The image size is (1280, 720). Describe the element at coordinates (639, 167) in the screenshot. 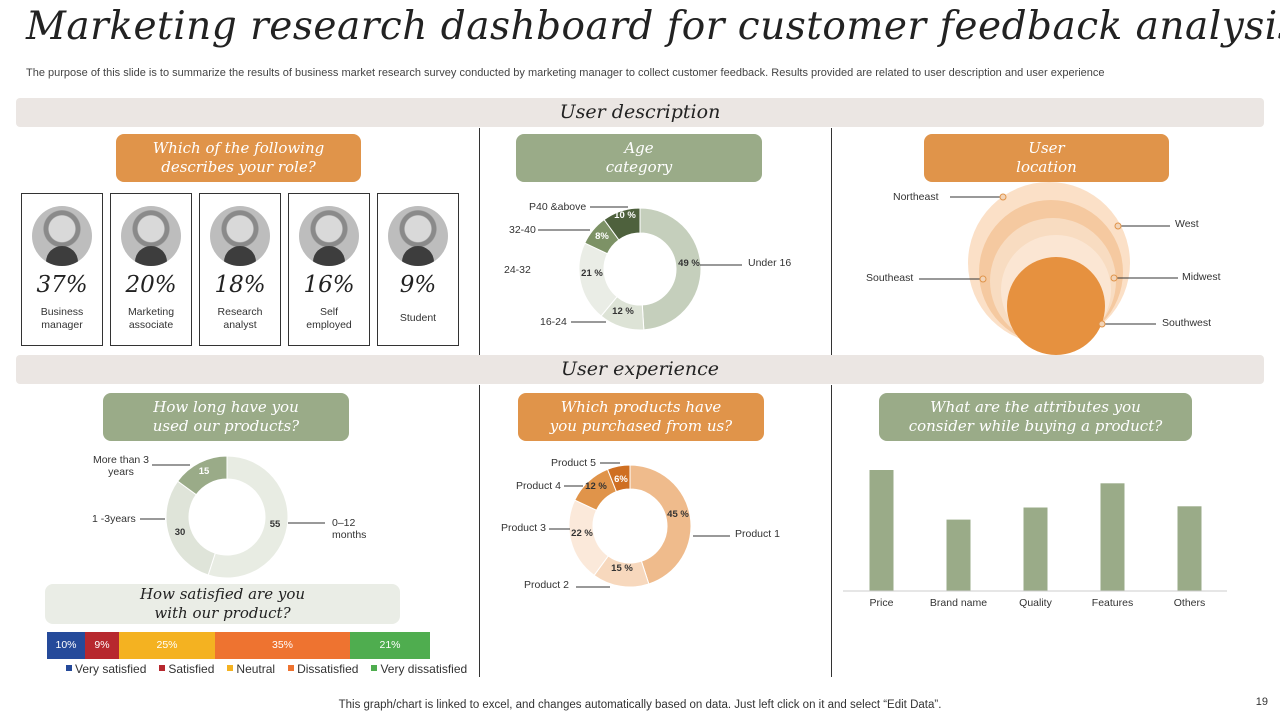

I see `age-header-line2: category` at that location.